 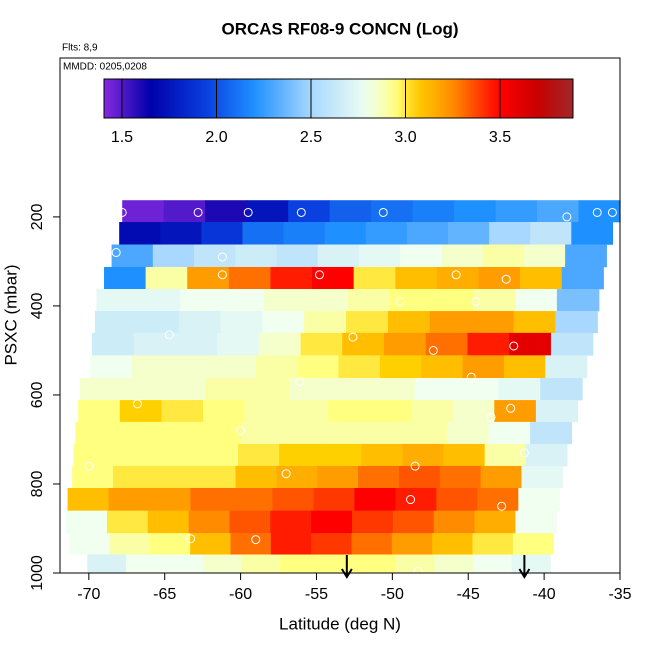 I want to click on y-tick-label: 1000, so click(x=37, y=573).